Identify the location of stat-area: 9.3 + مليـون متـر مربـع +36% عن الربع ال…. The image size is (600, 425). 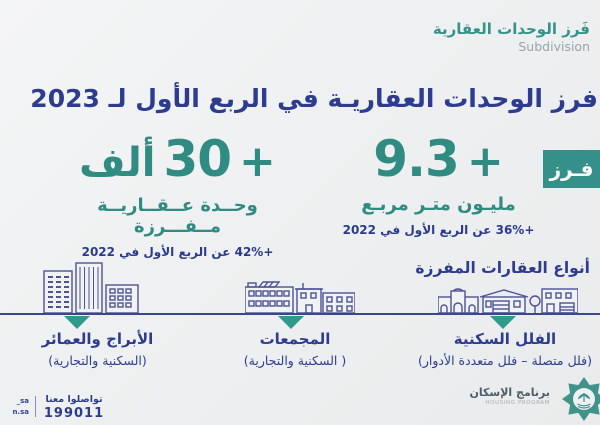
(438, 183).